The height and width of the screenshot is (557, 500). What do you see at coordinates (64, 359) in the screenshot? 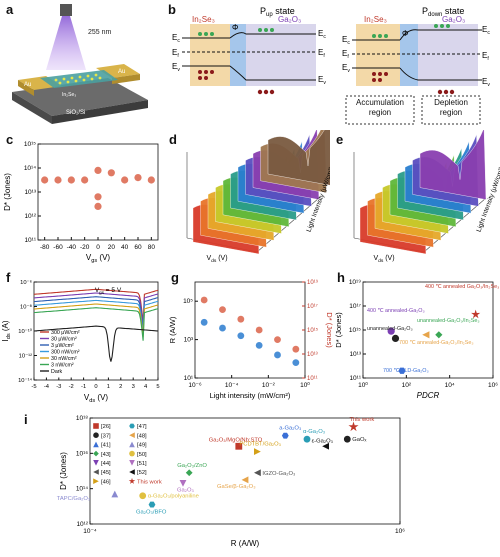
I see `legend-label: 30 nW/cm²` at bounding box center [64, 359].